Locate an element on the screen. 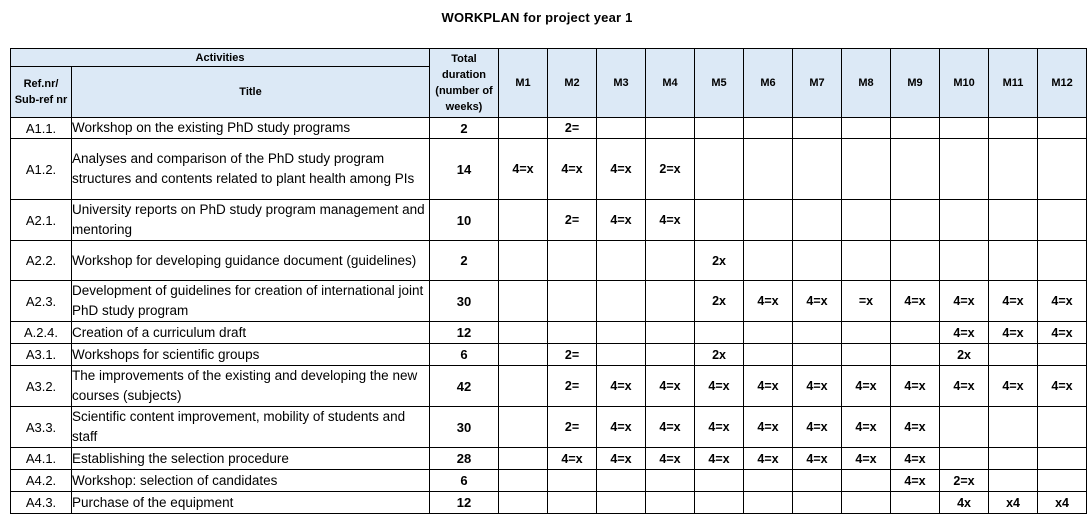 The image size is (1090, 517). month-header: M10 is located at coordinates (964, 83).